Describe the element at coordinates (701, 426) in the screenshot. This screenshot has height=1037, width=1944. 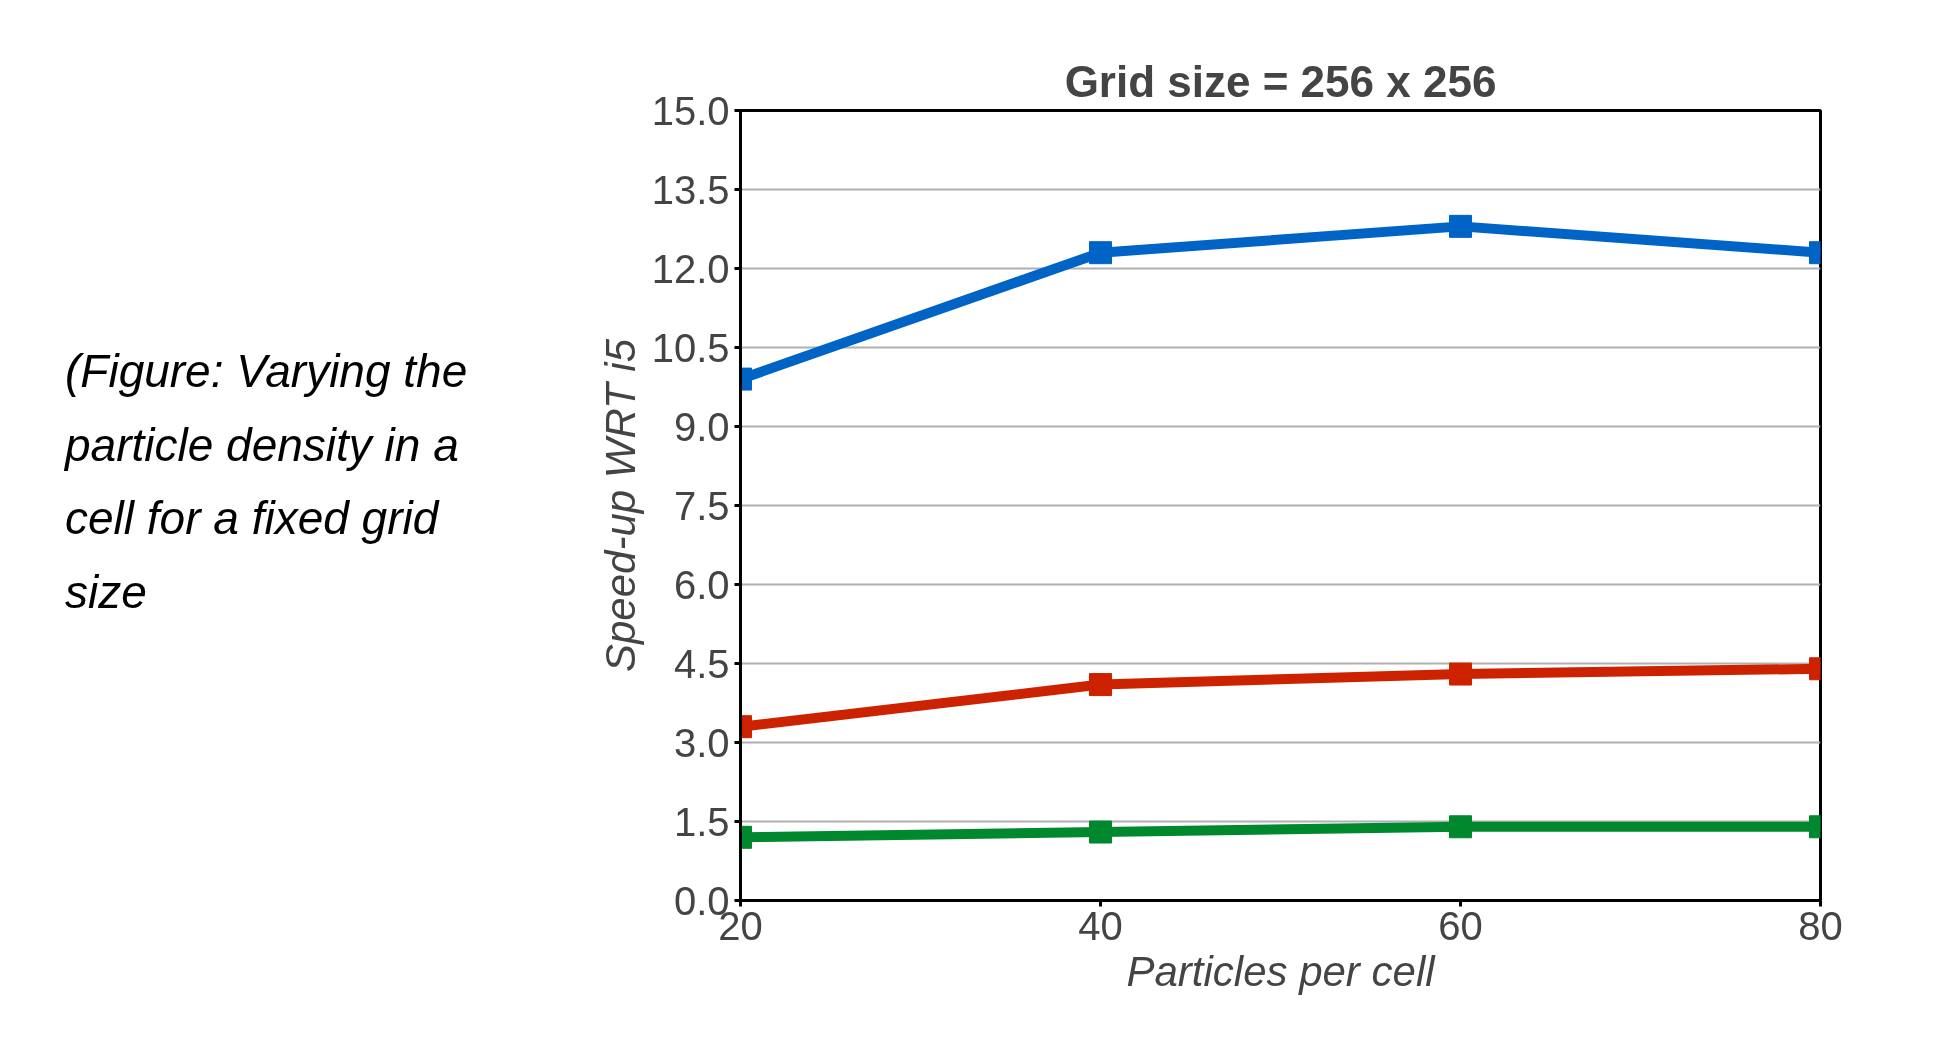
I see `y-tick-label: 9.0` at that location.